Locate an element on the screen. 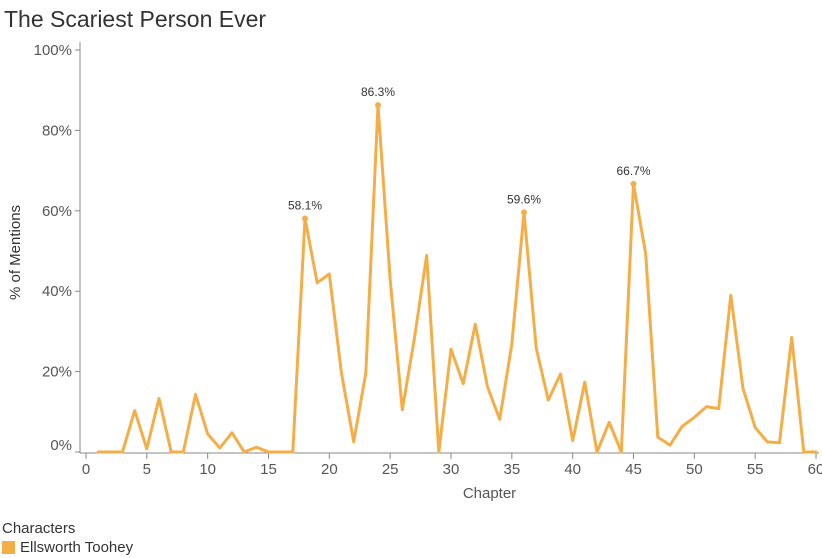  x-tick-label: 35 is located at coordinates (511, 469).